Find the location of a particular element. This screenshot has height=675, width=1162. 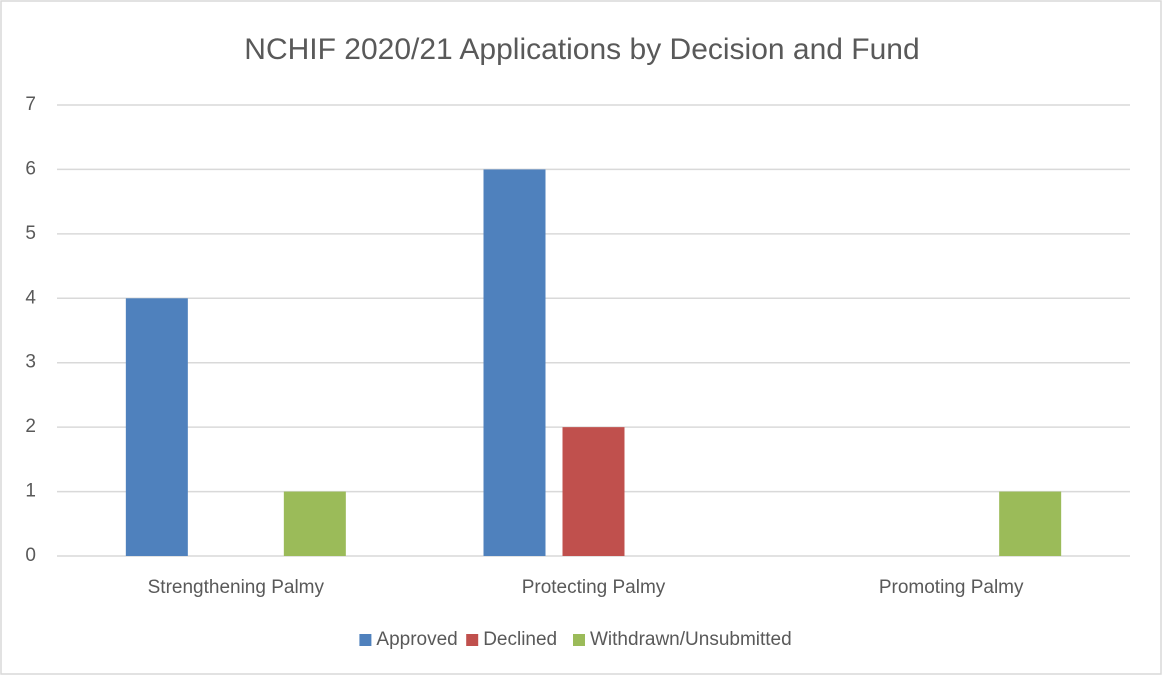

y-tick-label: 1 is located at coordinates (30, 491).